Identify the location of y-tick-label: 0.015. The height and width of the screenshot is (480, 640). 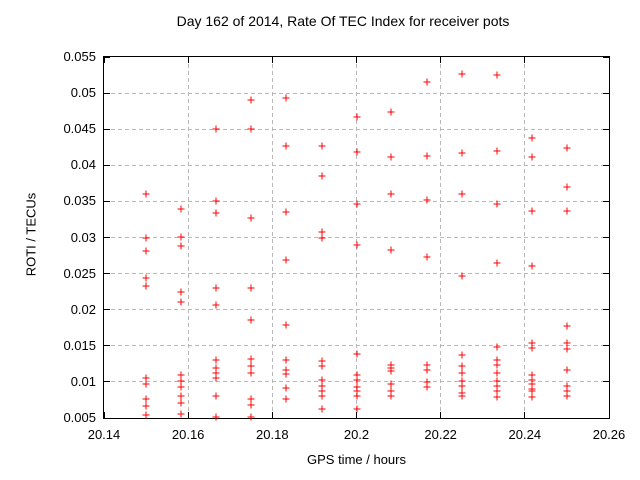
(79, 345).